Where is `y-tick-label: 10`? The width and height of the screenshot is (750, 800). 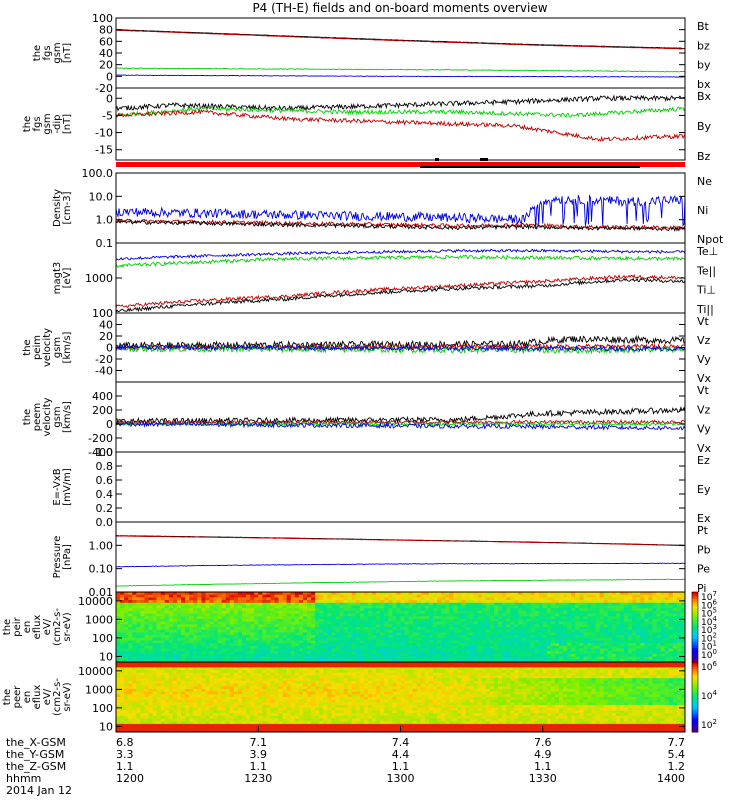 y-tick-label: 10 is located at coordinates (106, 656).